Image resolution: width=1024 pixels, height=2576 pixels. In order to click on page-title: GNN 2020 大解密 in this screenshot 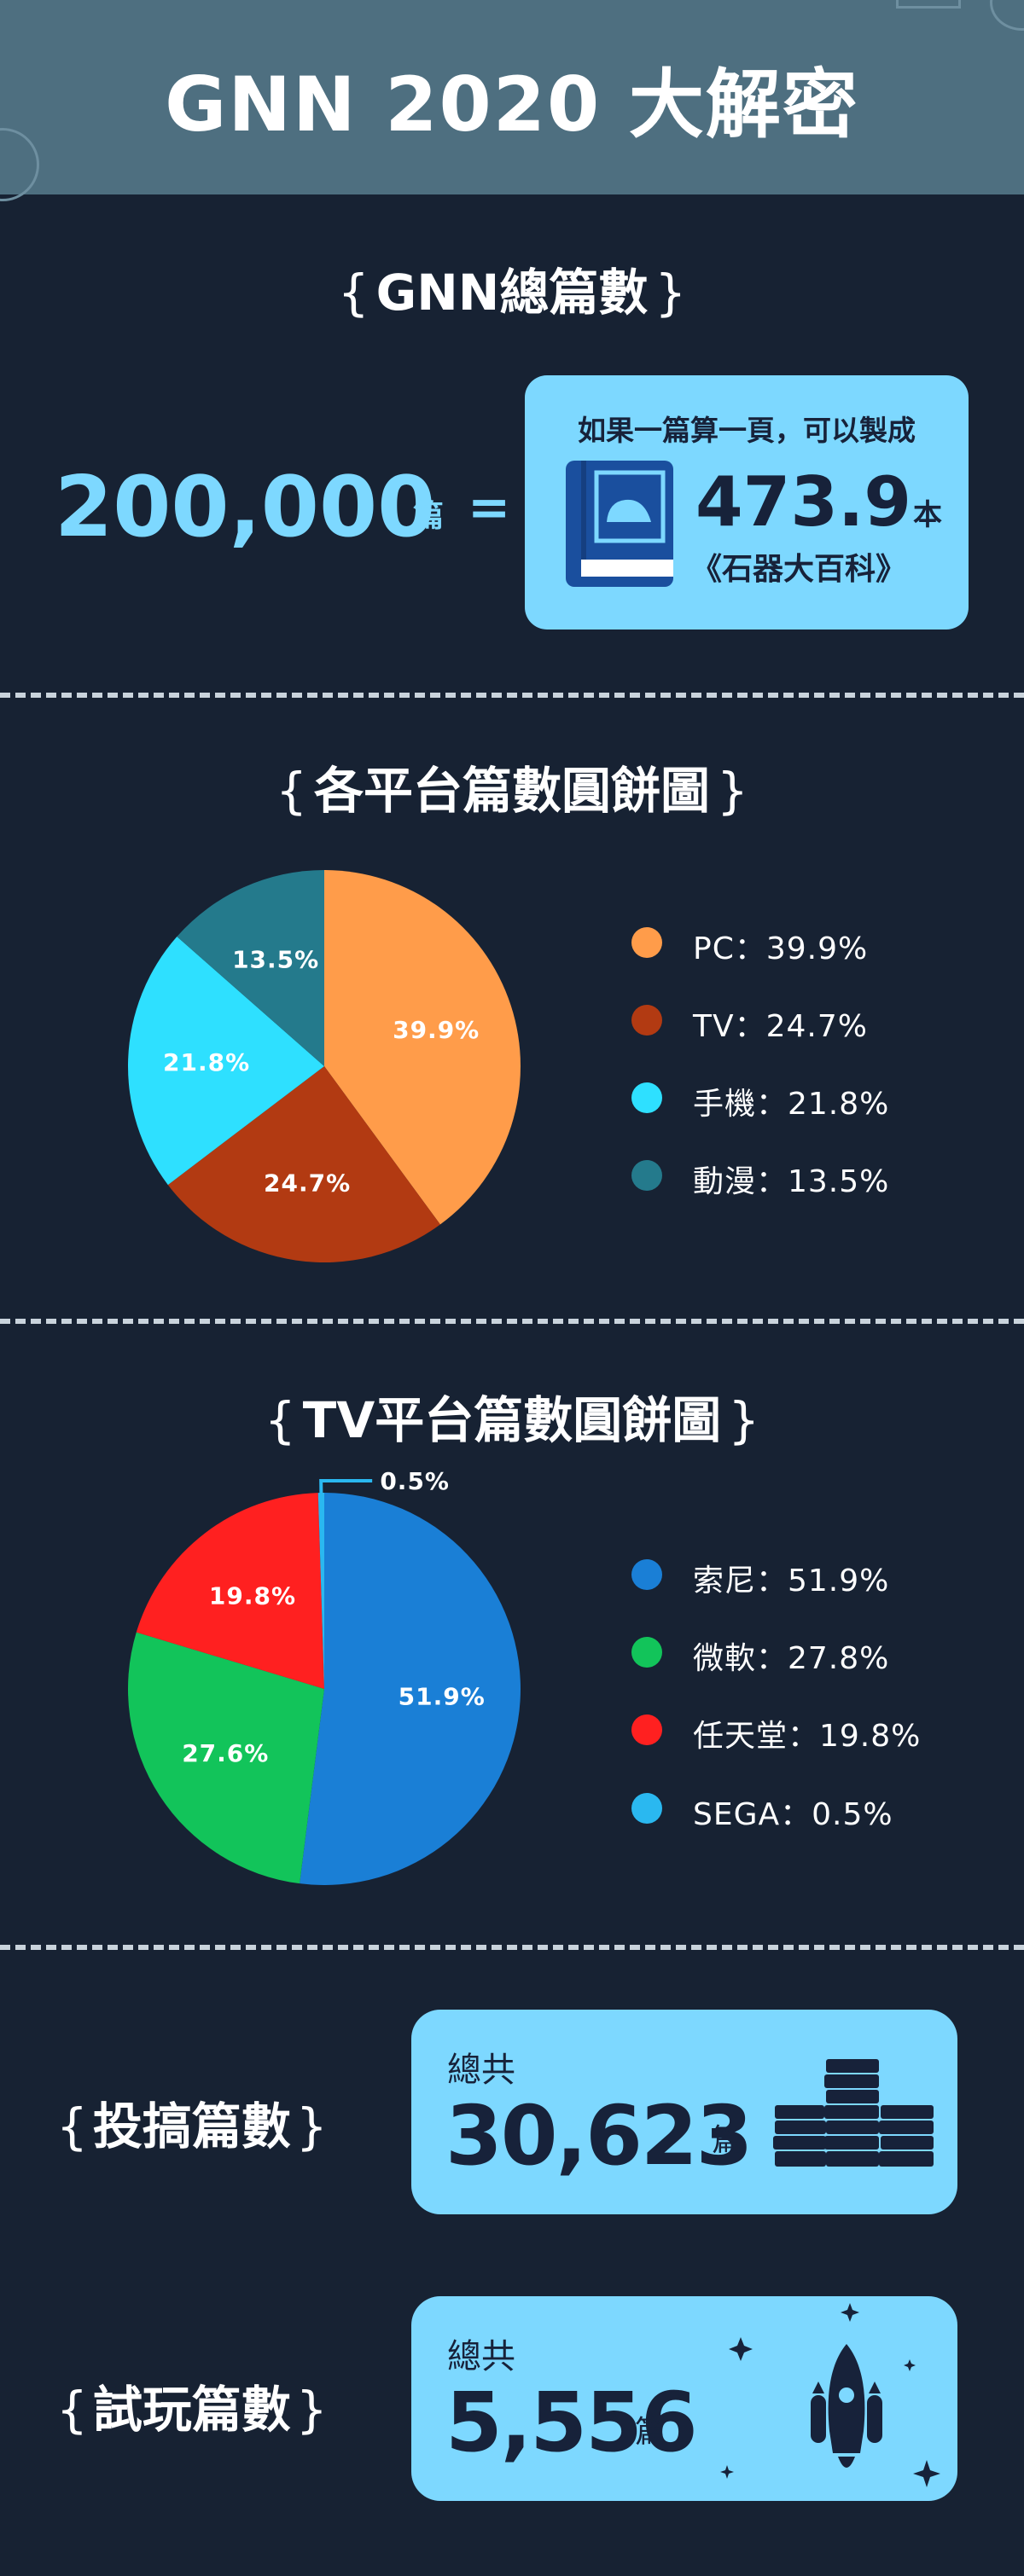, I will do `click(512, 104)`.